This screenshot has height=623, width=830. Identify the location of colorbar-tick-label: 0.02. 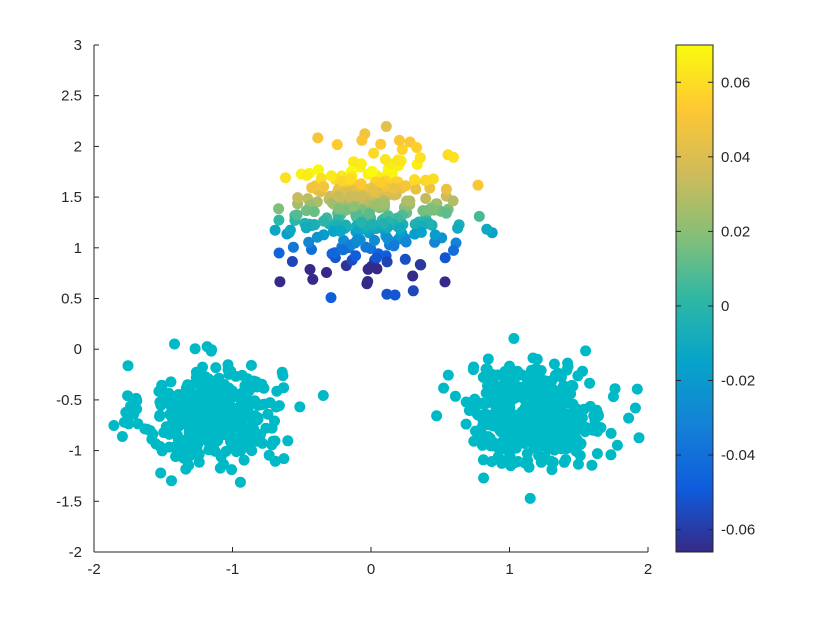
(735, 231).